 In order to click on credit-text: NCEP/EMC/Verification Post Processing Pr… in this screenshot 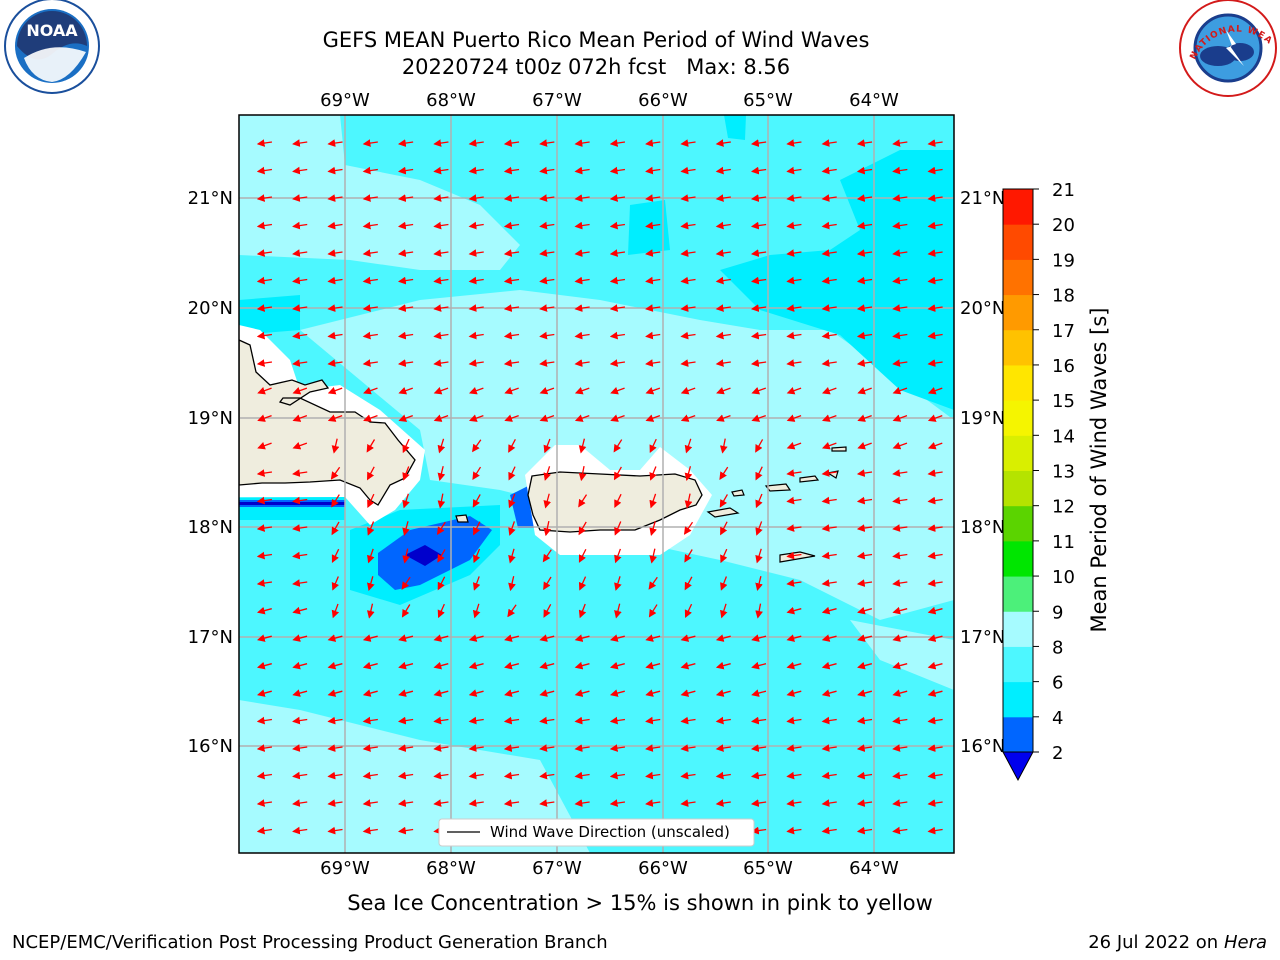, I will do `click(310, 942)`.